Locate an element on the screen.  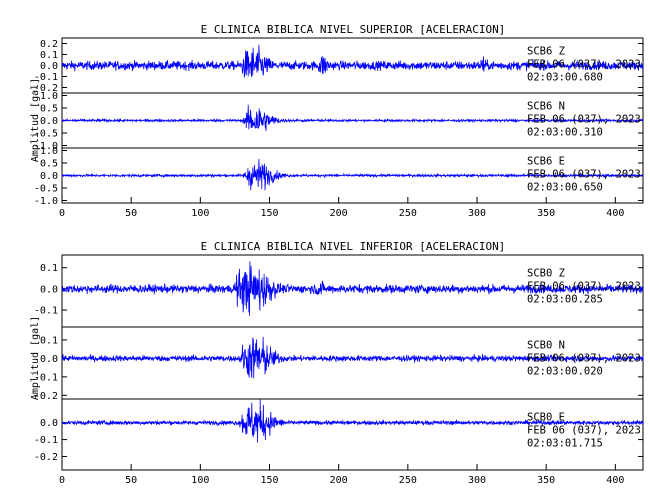
record-time-label: 02:03:01.715 is located at coordinates (565, 443).